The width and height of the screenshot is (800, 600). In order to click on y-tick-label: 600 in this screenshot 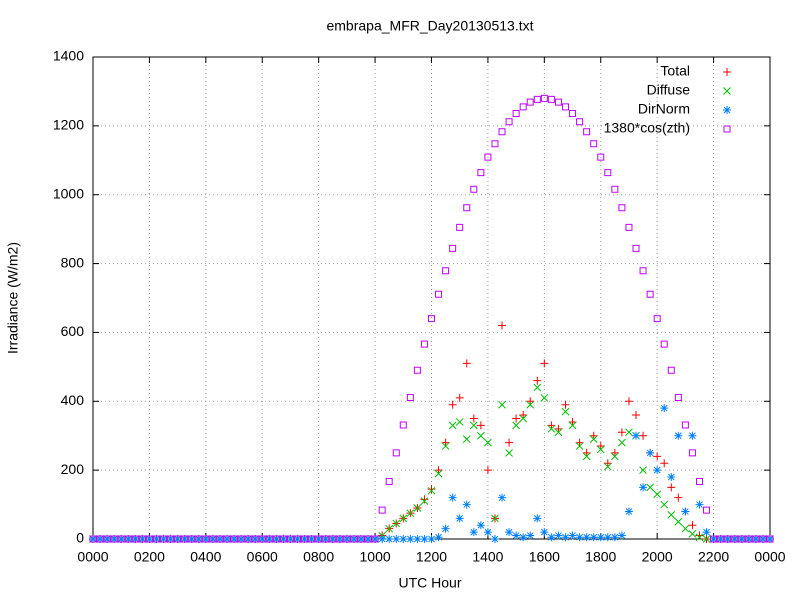, I will do `click(73, 331)`.